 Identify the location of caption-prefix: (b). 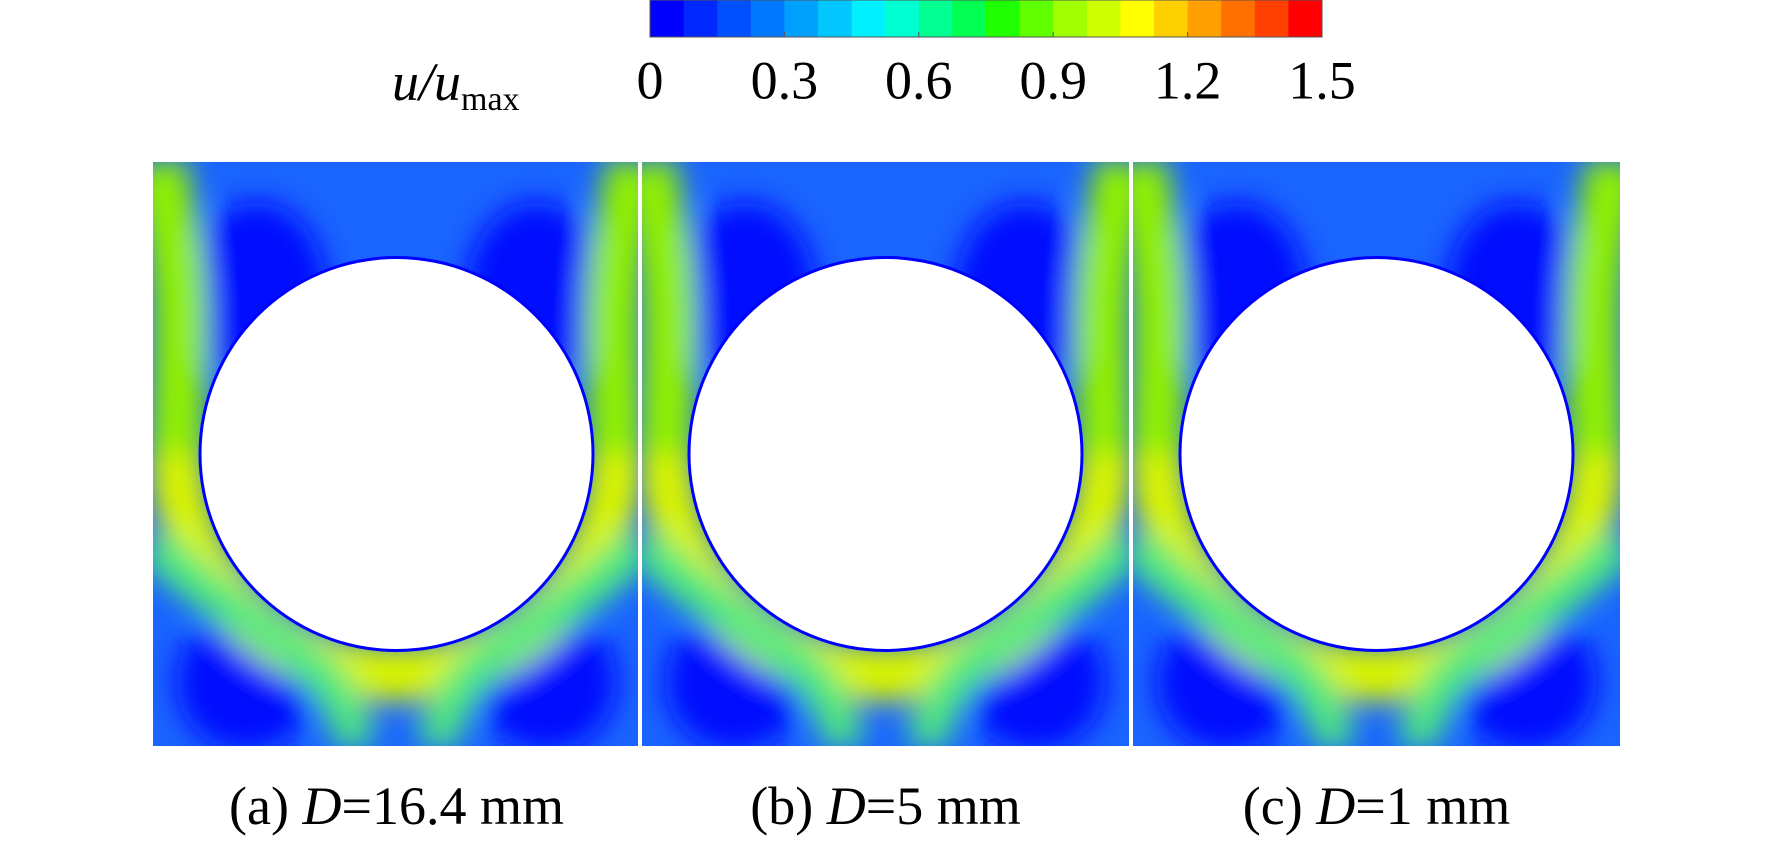
(788, 806).